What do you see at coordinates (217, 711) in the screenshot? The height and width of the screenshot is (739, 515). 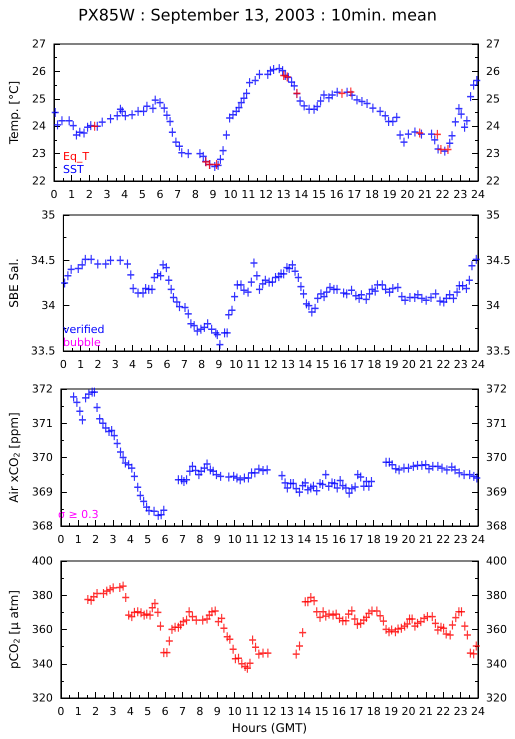 I see `x-tick-label: 9` at bounding box center [217, 711].